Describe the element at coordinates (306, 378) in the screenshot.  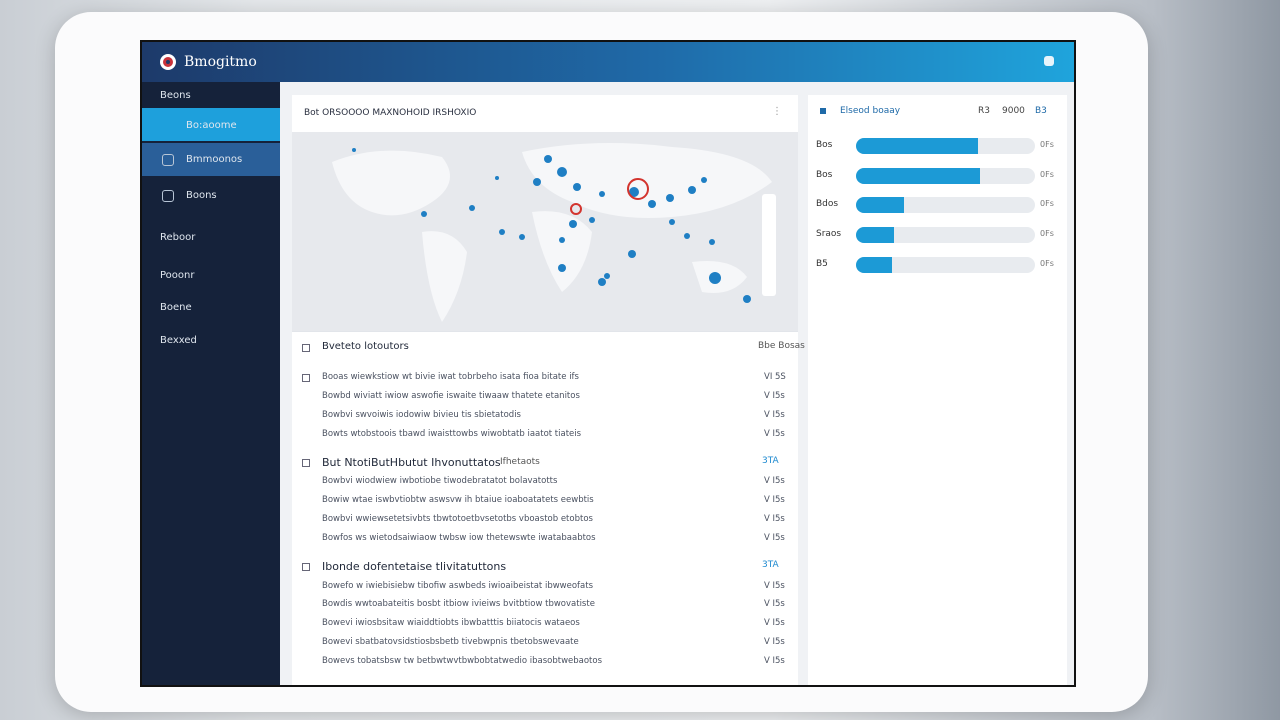
I see `row-checkbox` at that location.